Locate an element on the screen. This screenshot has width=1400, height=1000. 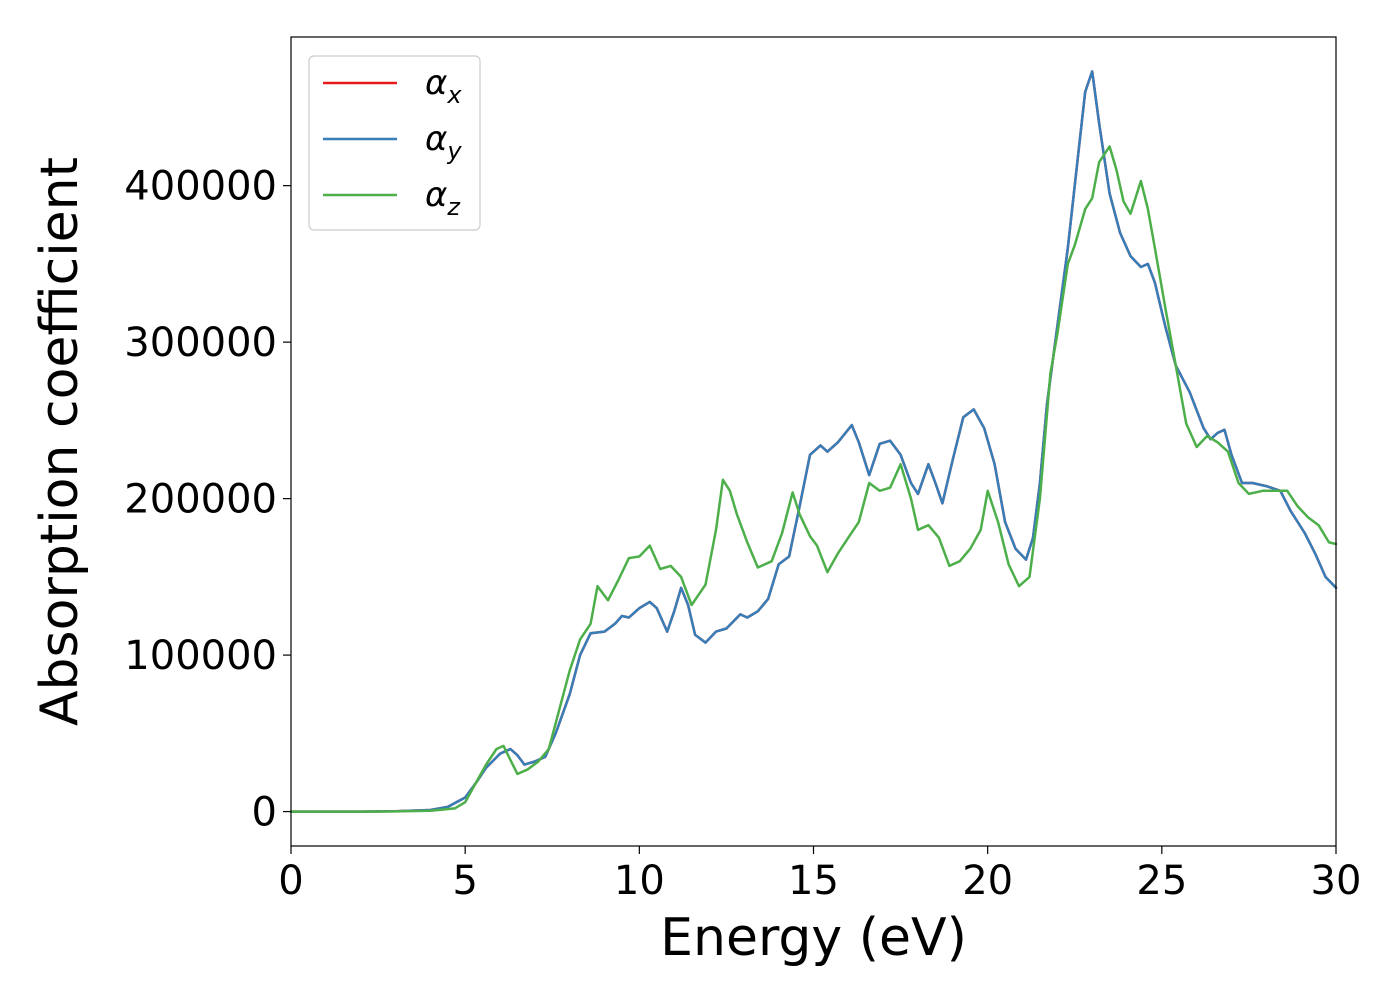
x-tick-label: 5 is located at coordinates (464, 881).